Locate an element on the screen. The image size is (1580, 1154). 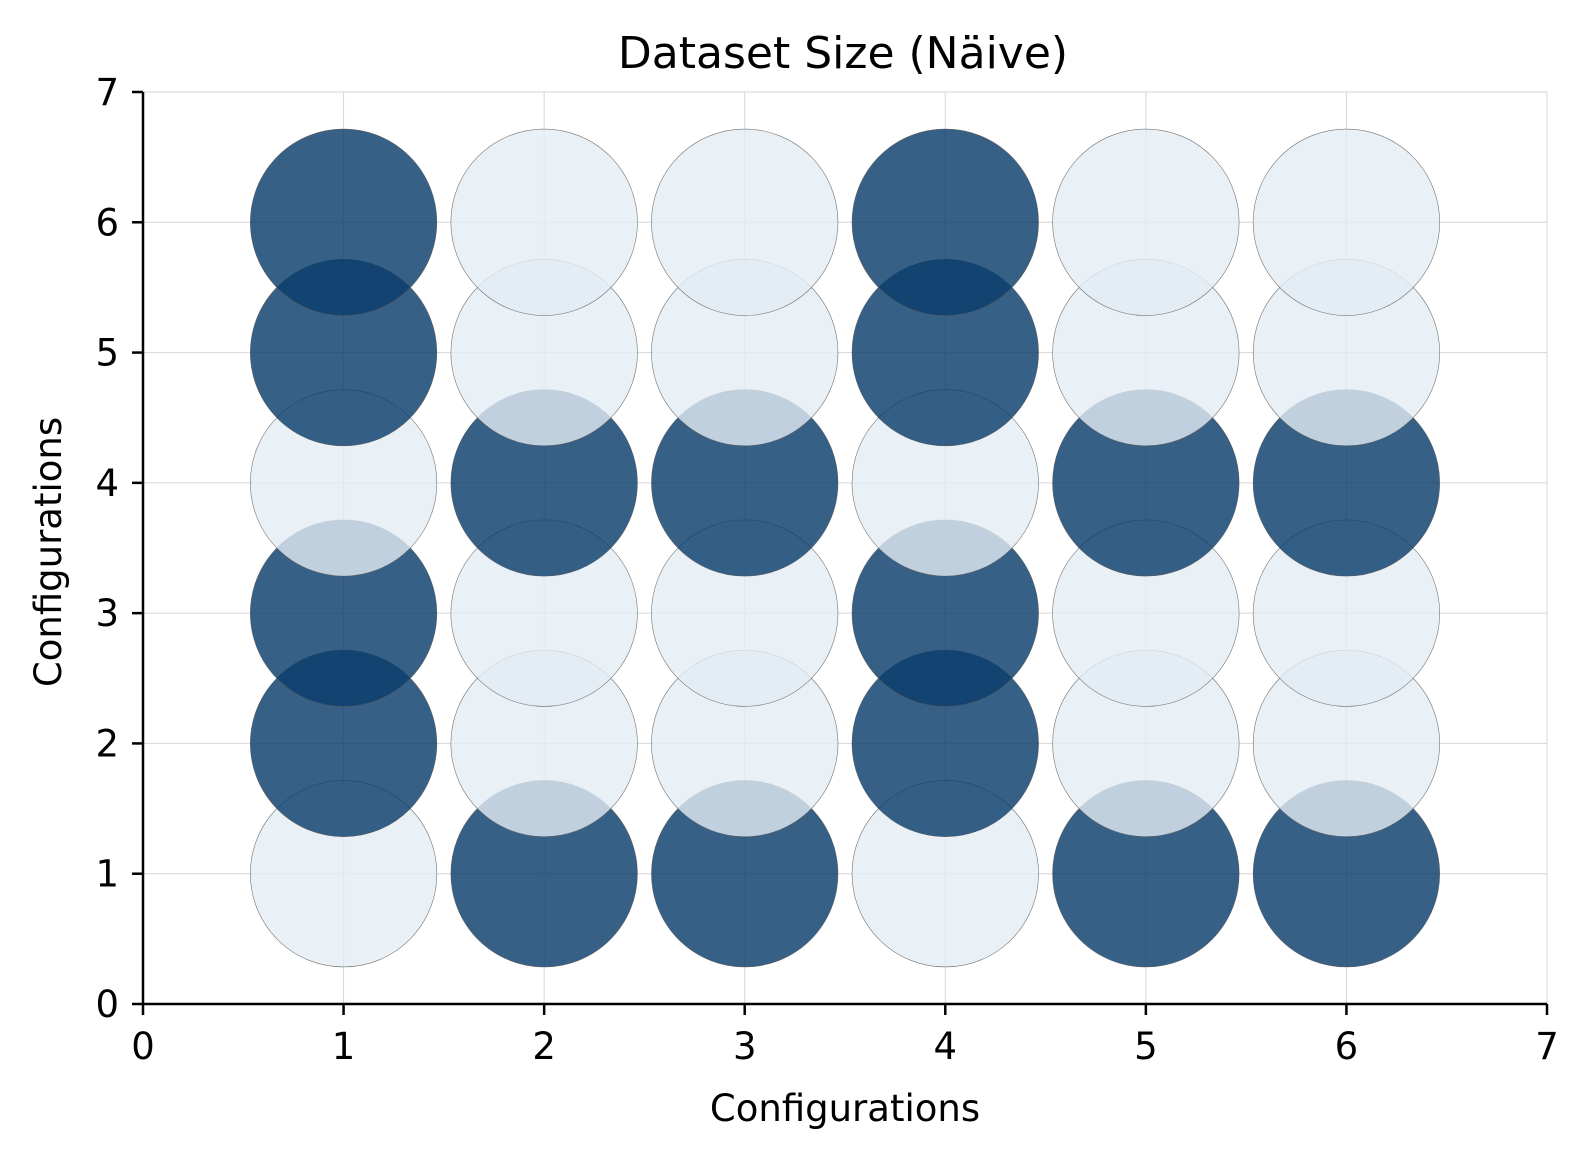
x-tick-label: 0 is located at coordinates (143, 1046).